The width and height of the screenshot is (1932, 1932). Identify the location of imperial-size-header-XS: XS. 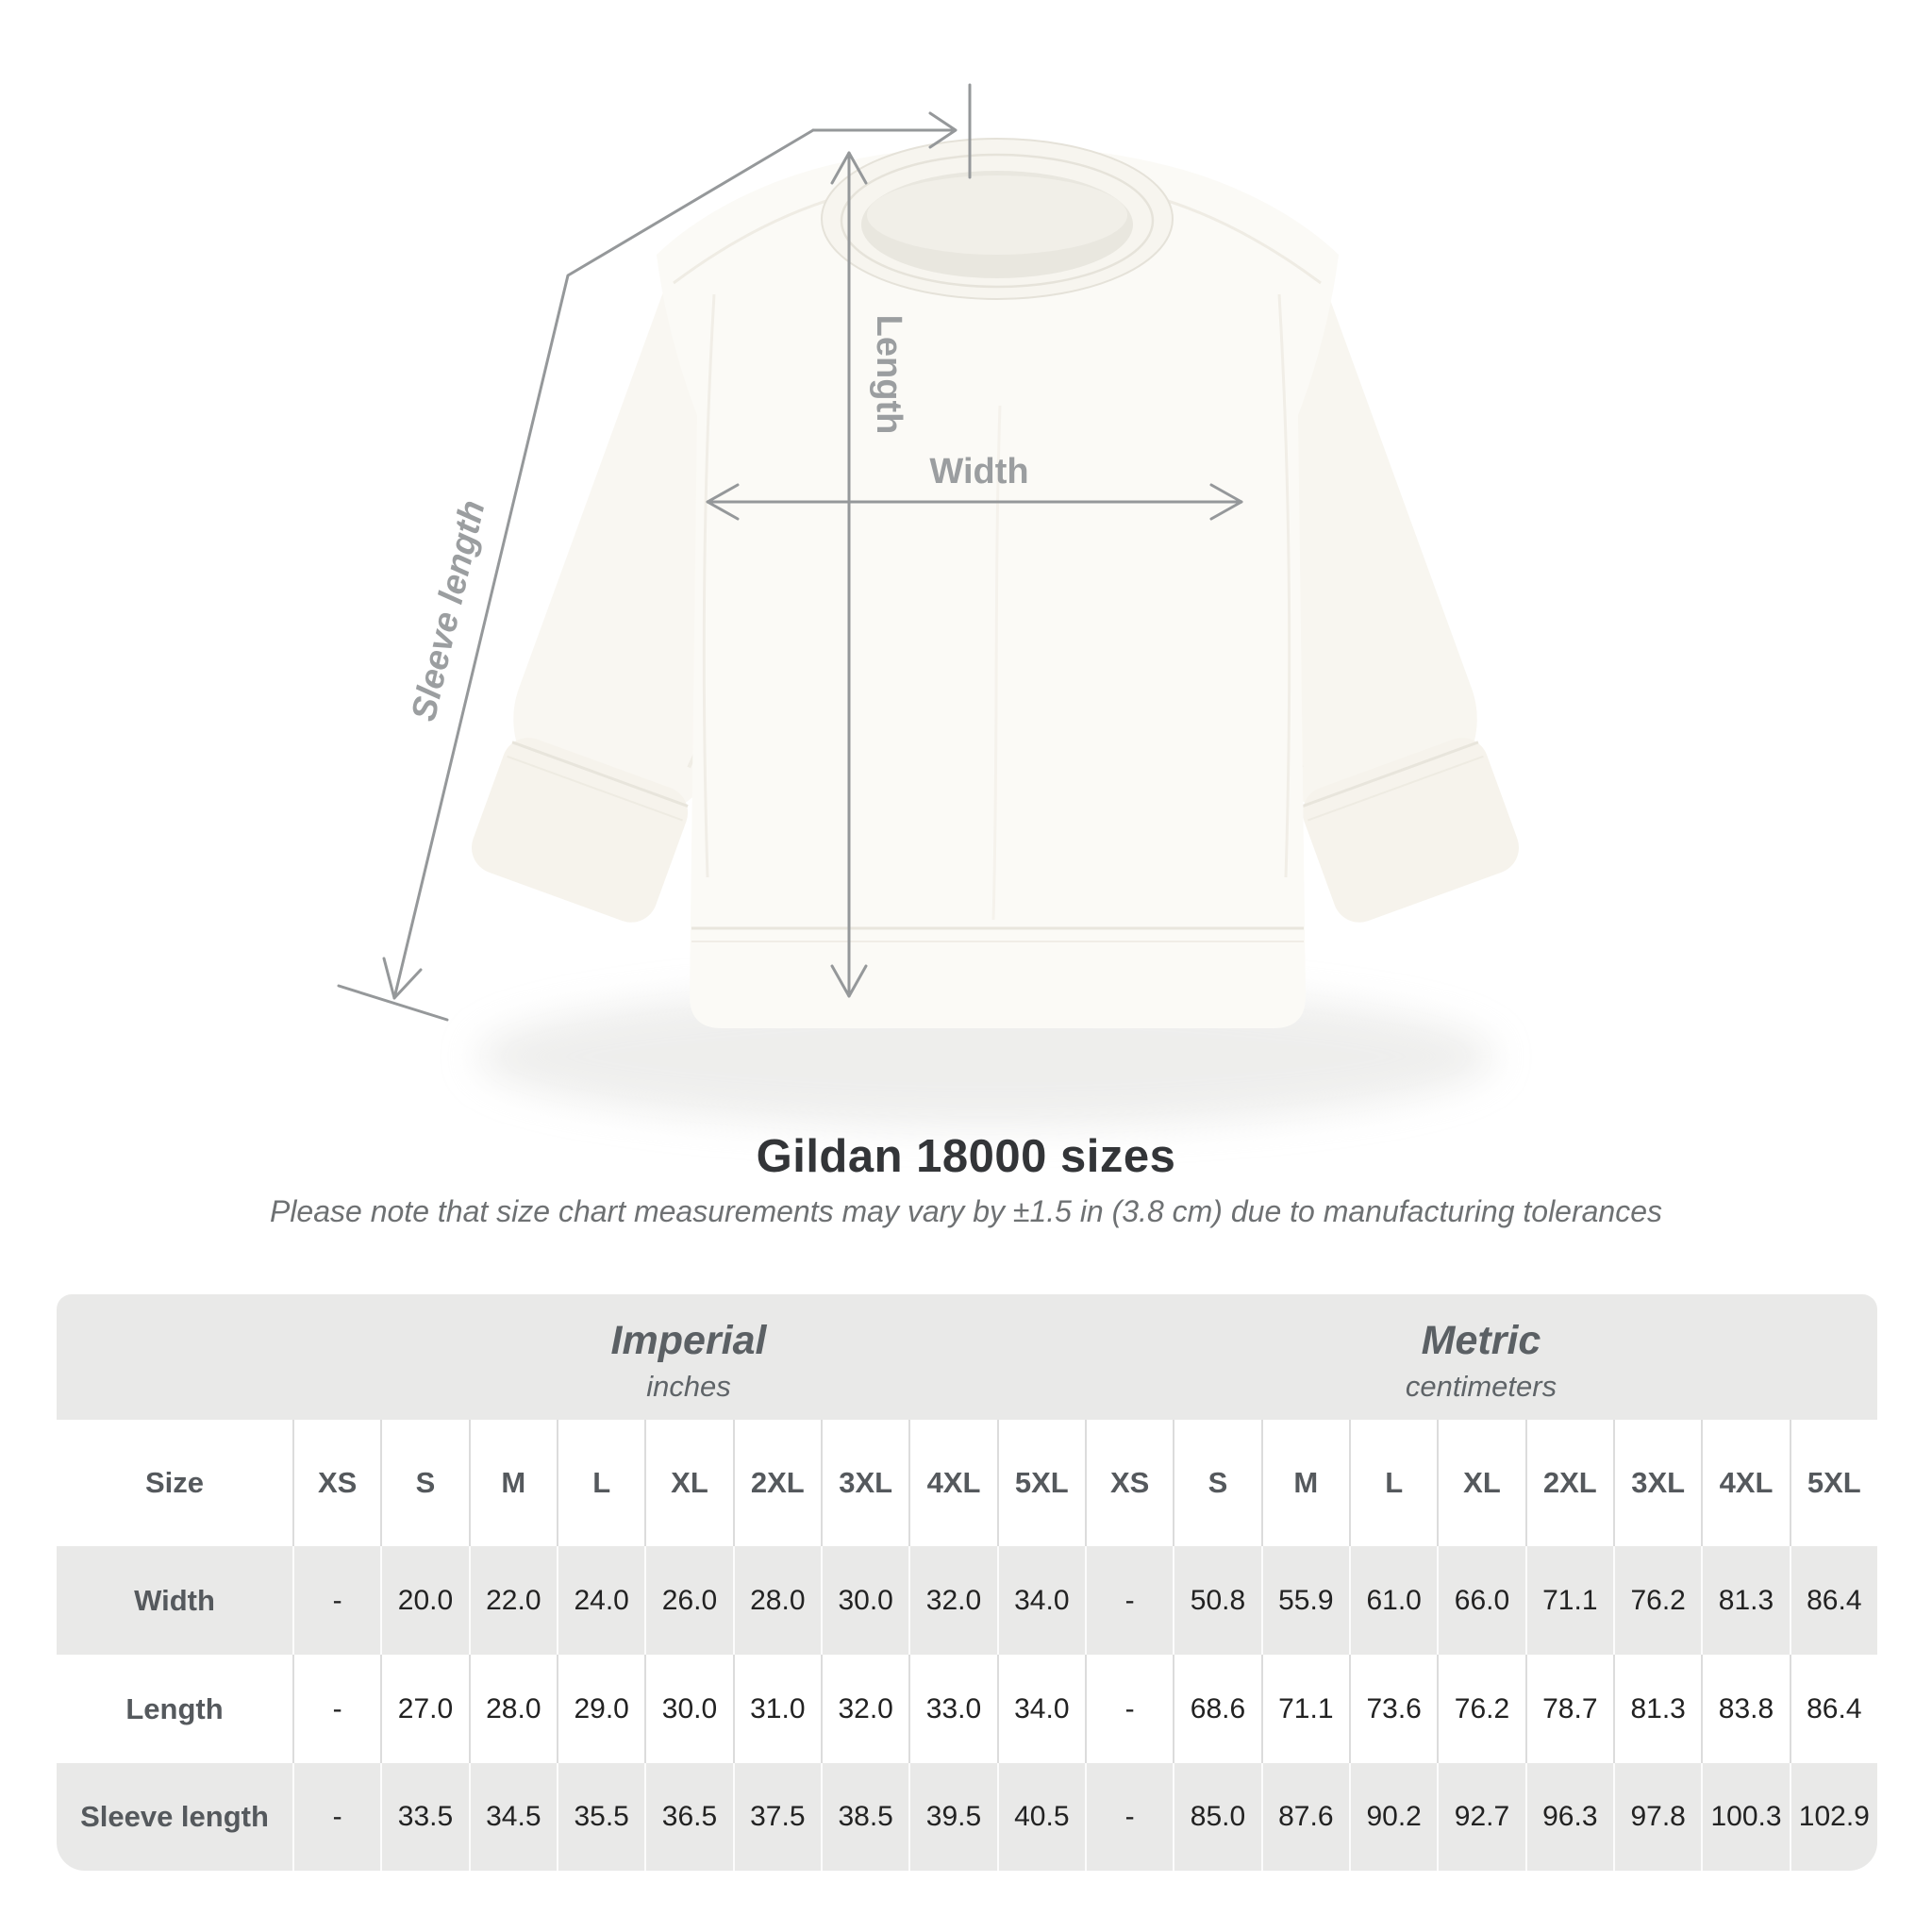
(336, 1483).